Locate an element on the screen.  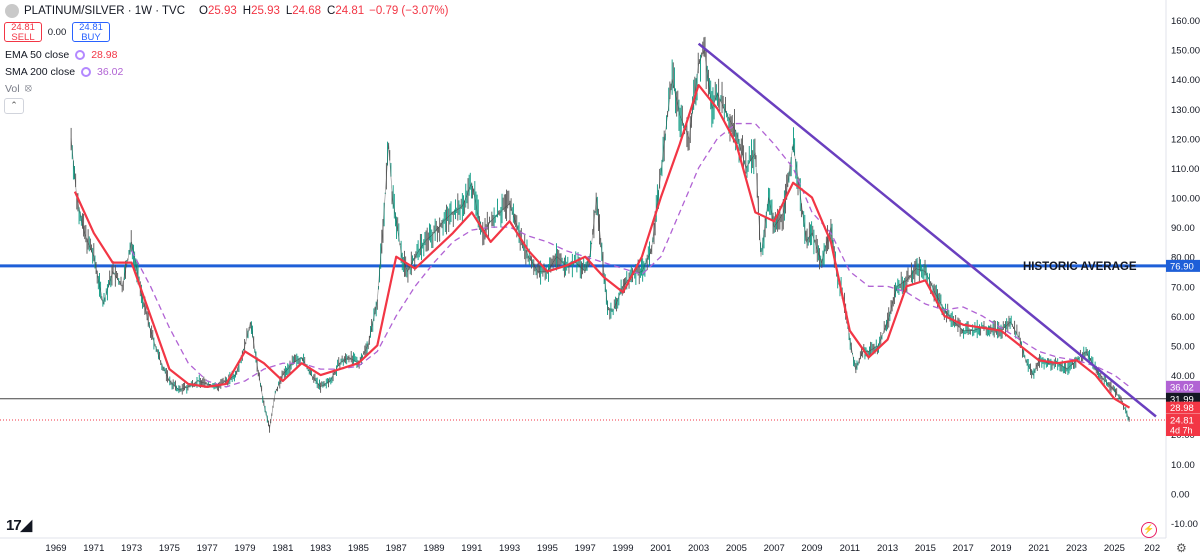
low-label: L is located at coordinates (289, 11).